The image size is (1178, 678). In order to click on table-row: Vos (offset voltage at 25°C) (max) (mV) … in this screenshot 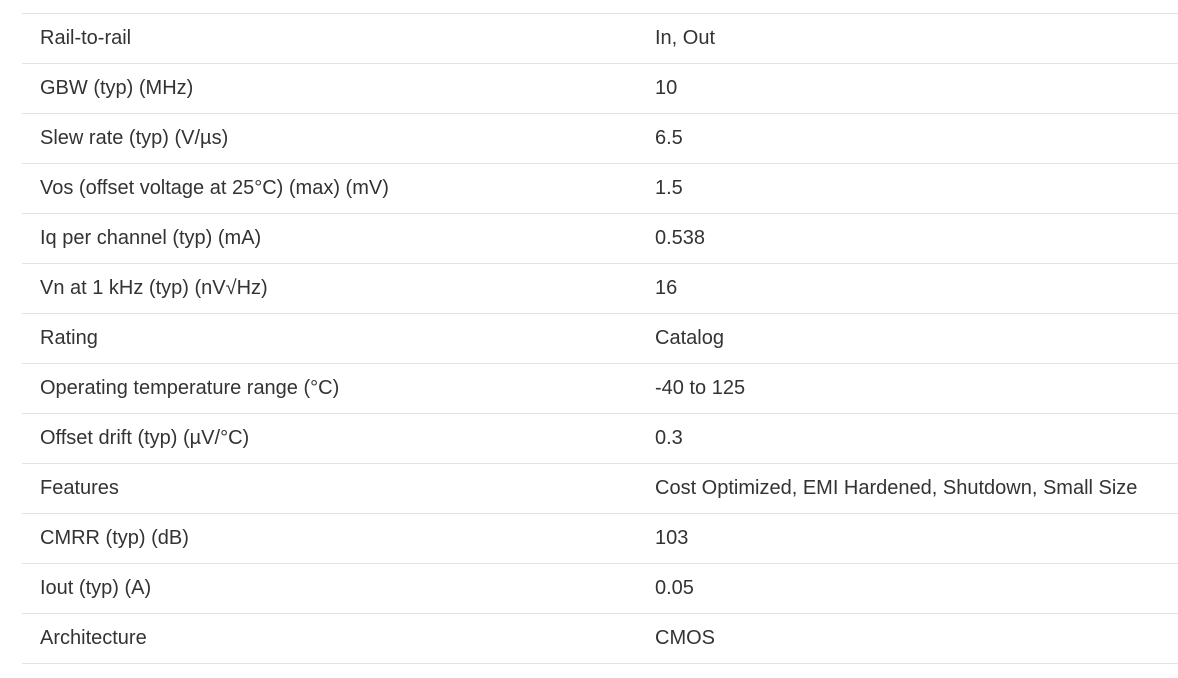, I will do `click(600, 189)`.